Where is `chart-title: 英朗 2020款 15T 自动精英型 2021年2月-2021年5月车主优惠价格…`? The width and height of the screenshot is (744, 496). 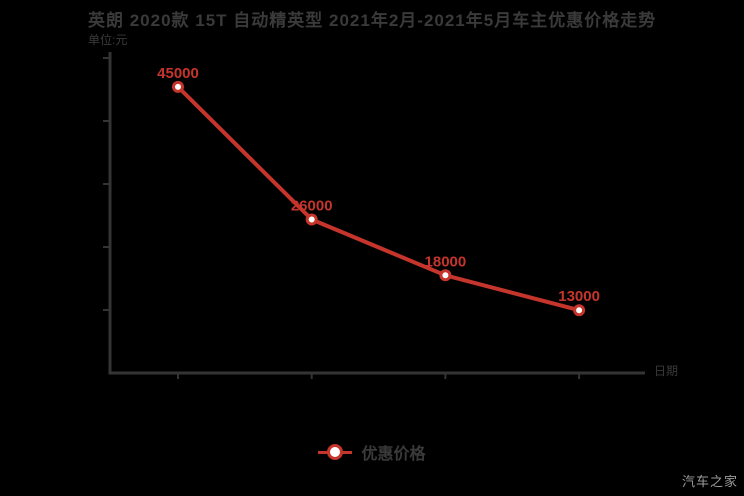
chart-title: 英朗 2020款 15T 自动精英型 2021年2月-2021年5月车主优惠价格… is located at coordinates (372, 20).